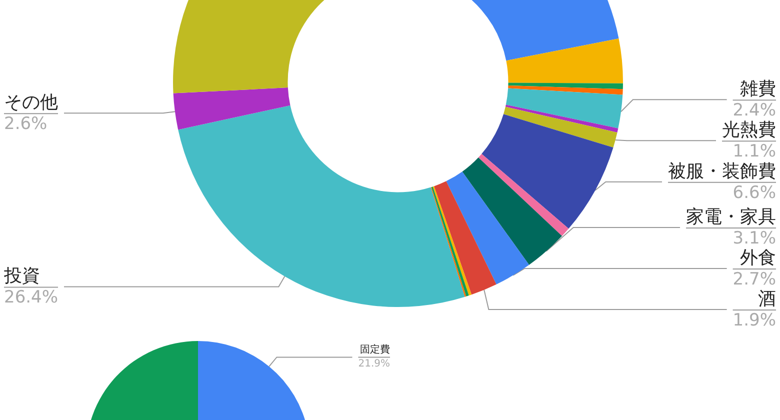 The width and height of the screenshot is (780, 420). Describe the element at coordinates (375, 350) in the screenshot. I see `slice-label: 固定費` at that location.